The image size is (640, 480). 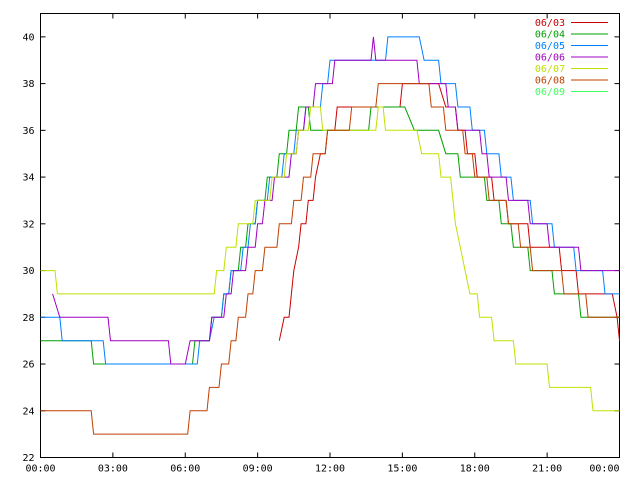 What do you see at coordinates (402, 469) in the screenshot?
I see `x-tick-label: 15:00` at bounding box center [402, 469].